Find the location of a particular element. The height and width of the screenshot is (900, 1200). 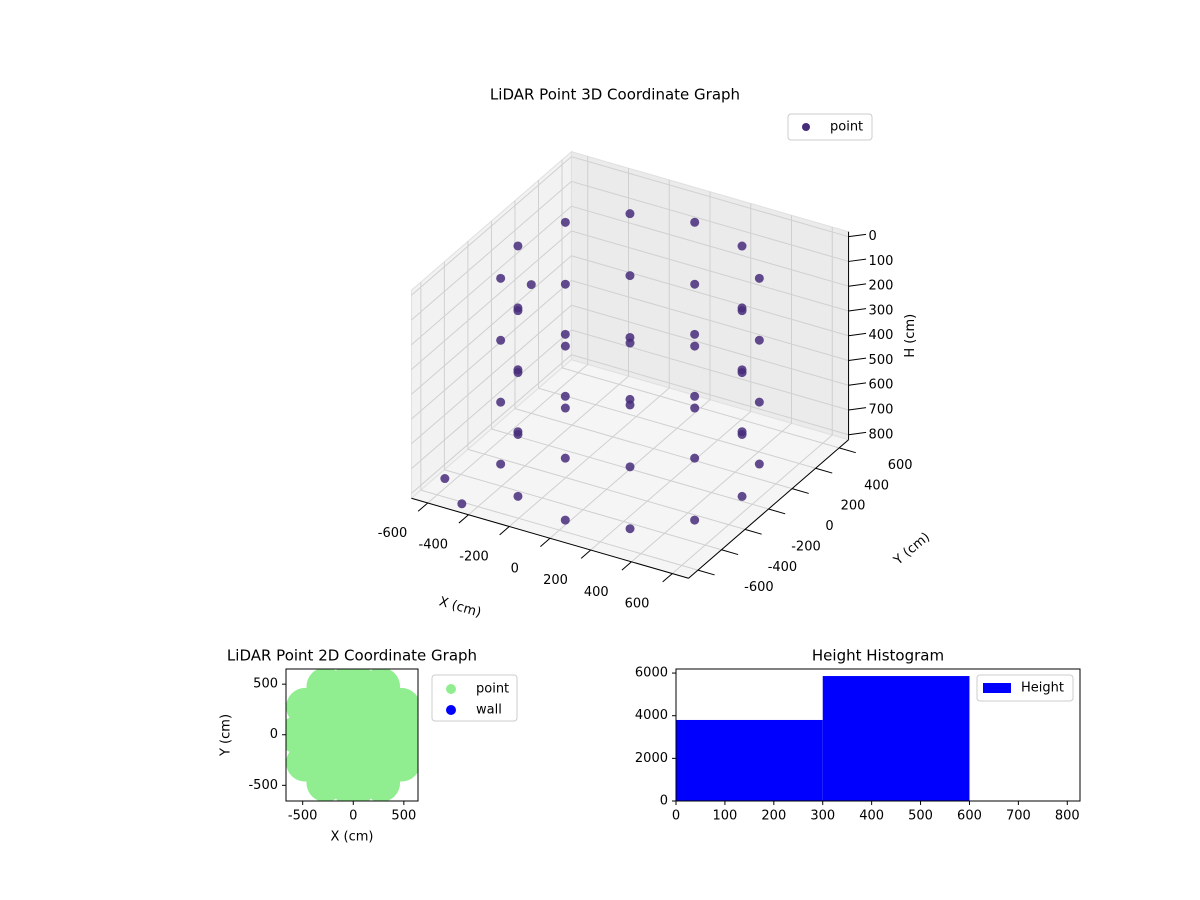

axis-line is located at coordinates (550, 538).